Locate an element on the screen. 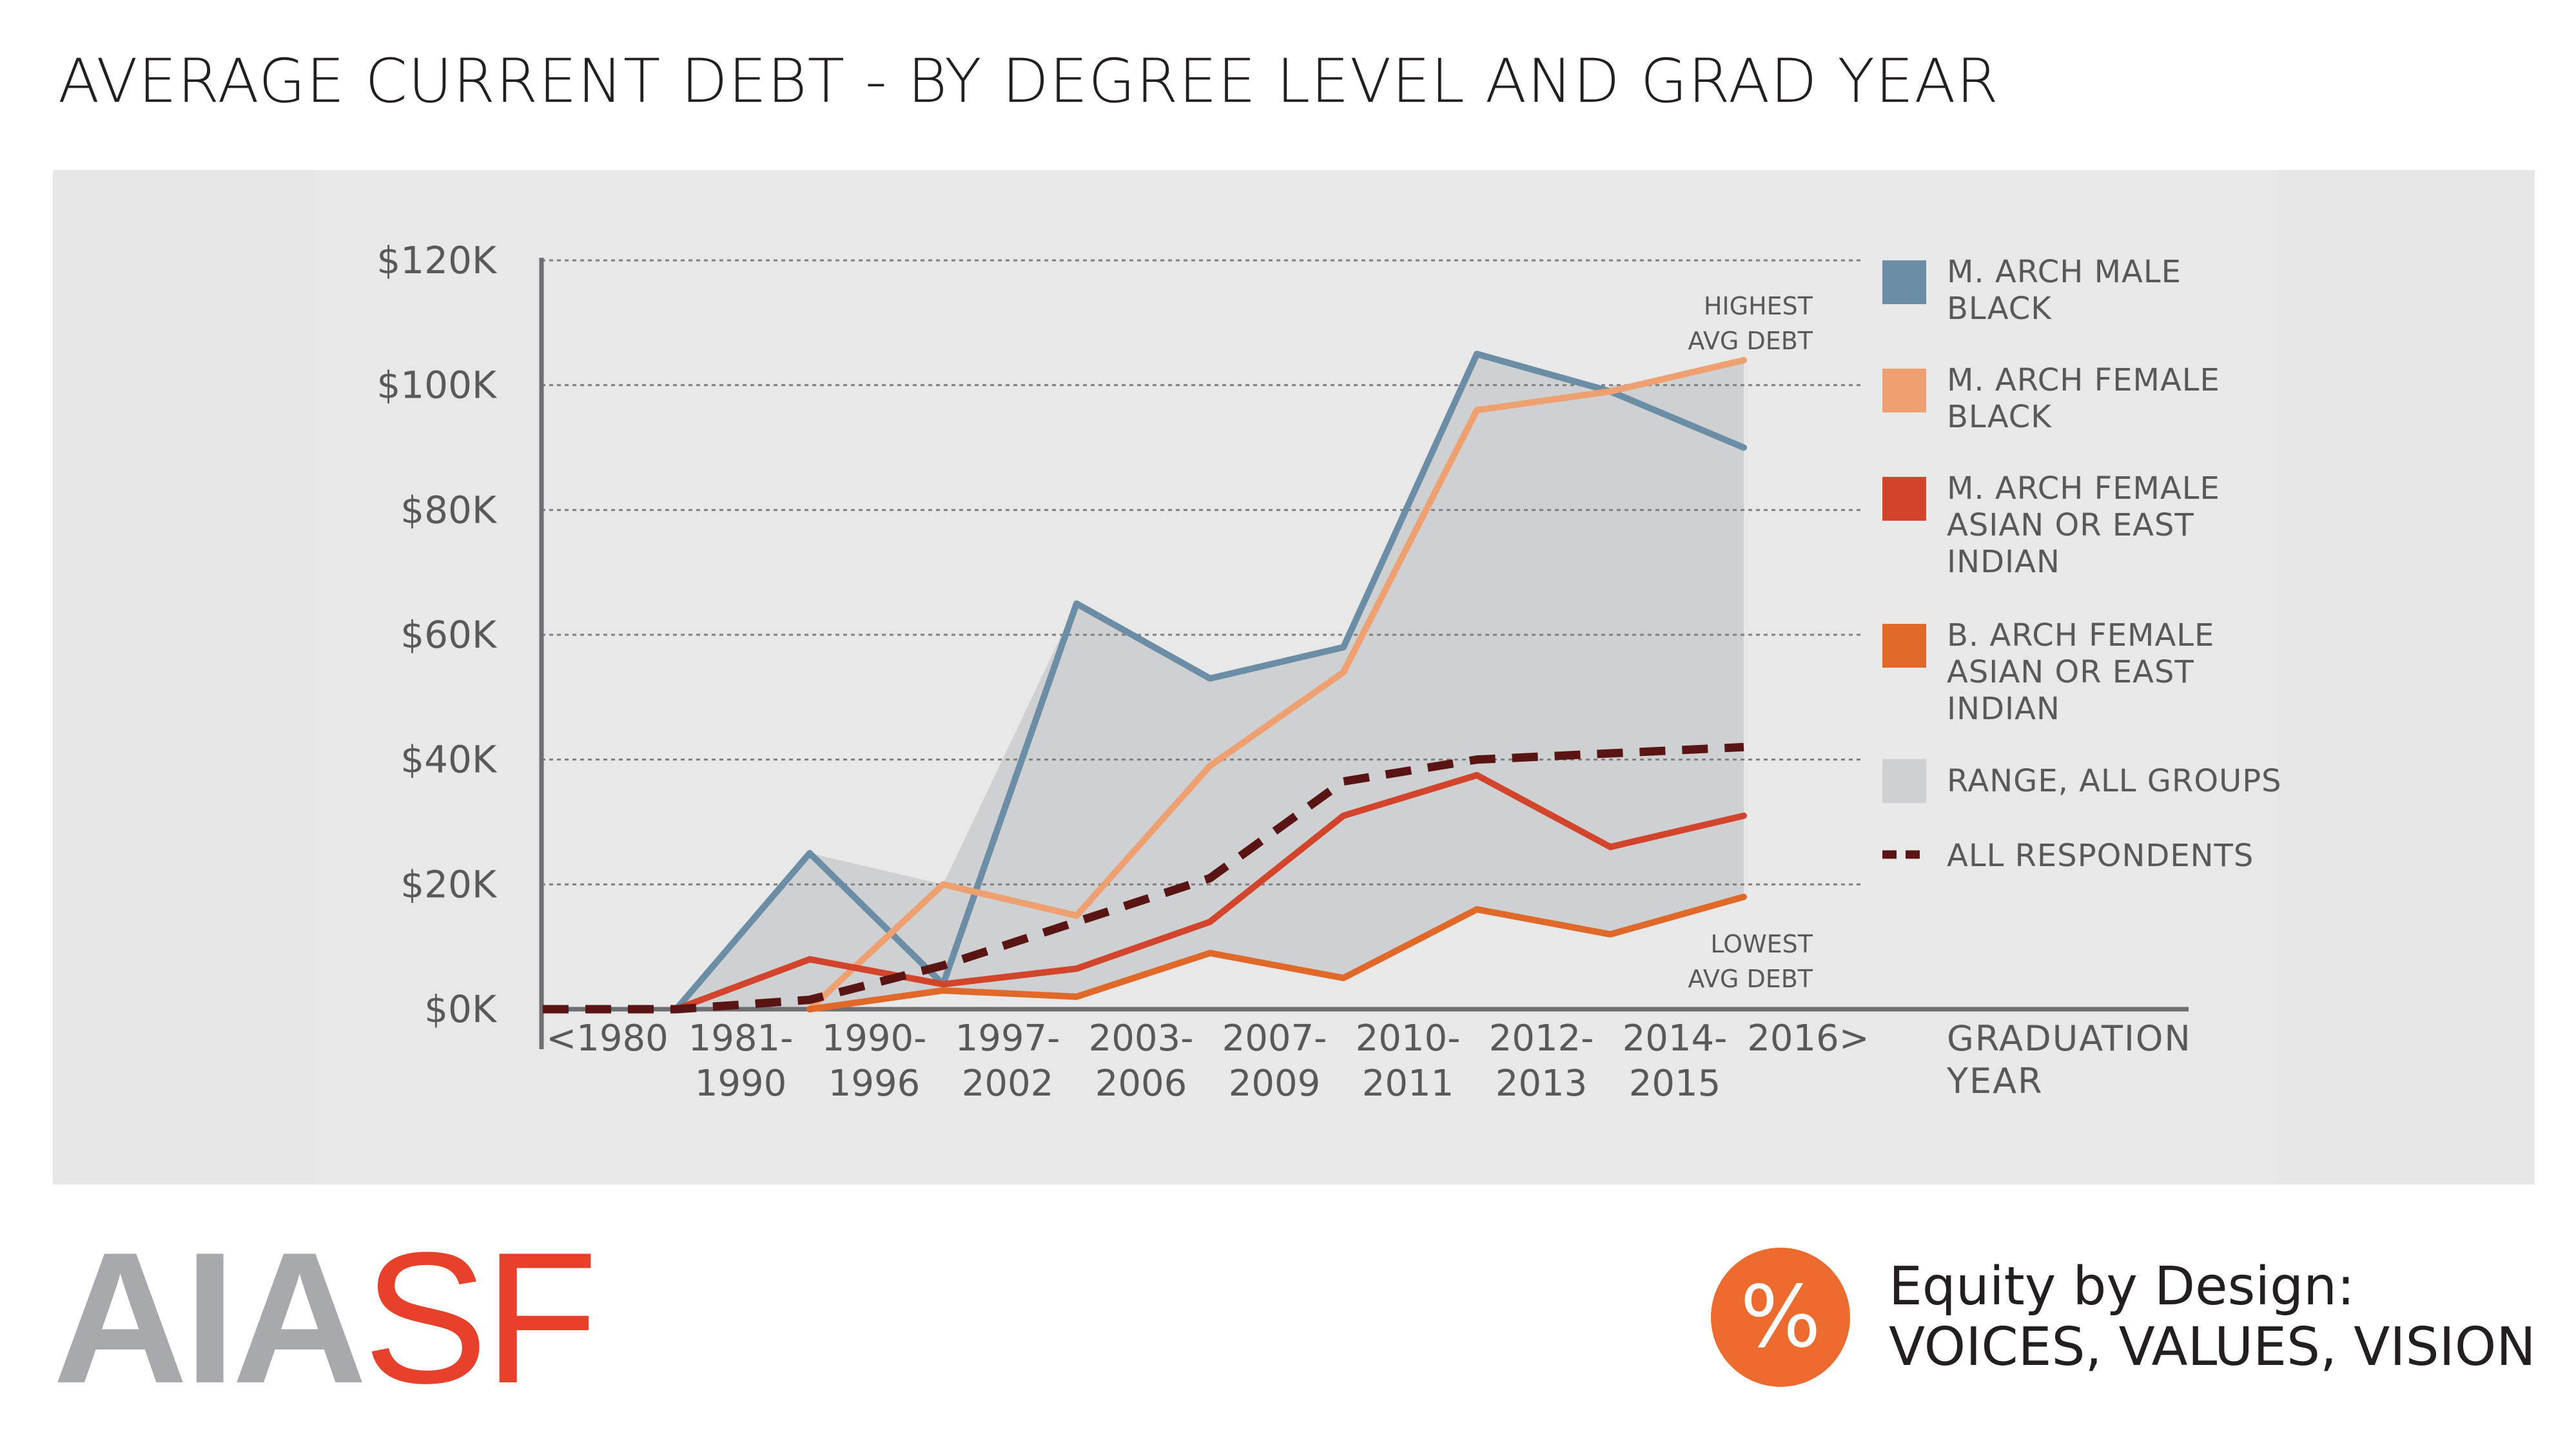  x-tick-label: 1990 is located at coordinates (741, 1084).